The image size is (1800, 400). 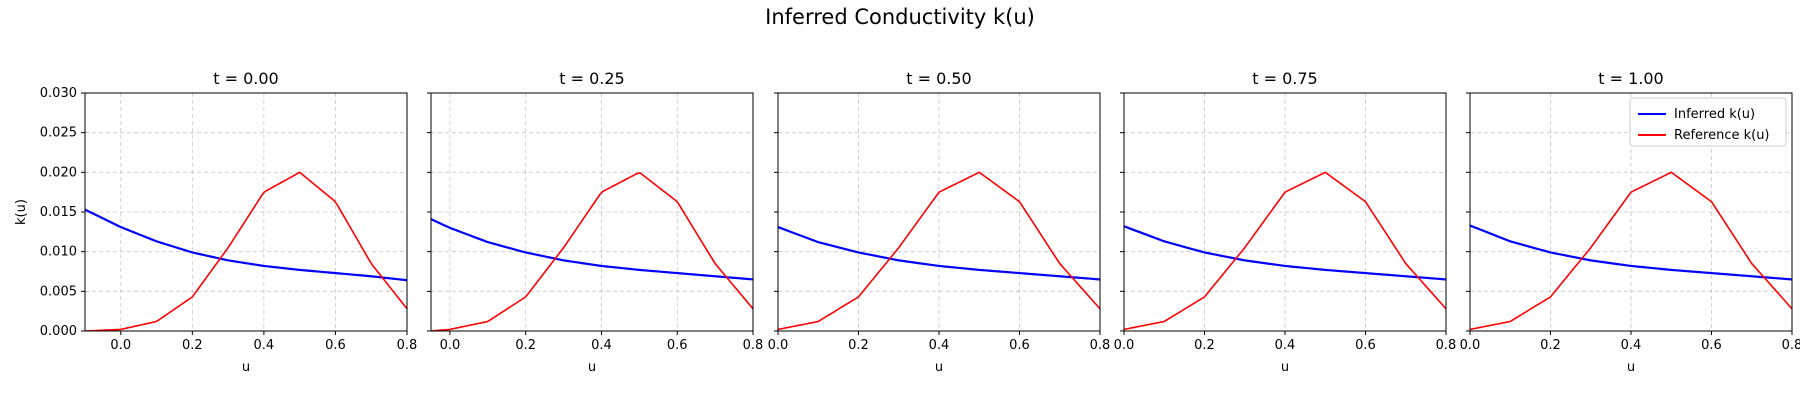 I want to click on legend: Inferred k(u) Reference k(u), so click(x=1708, y=122).